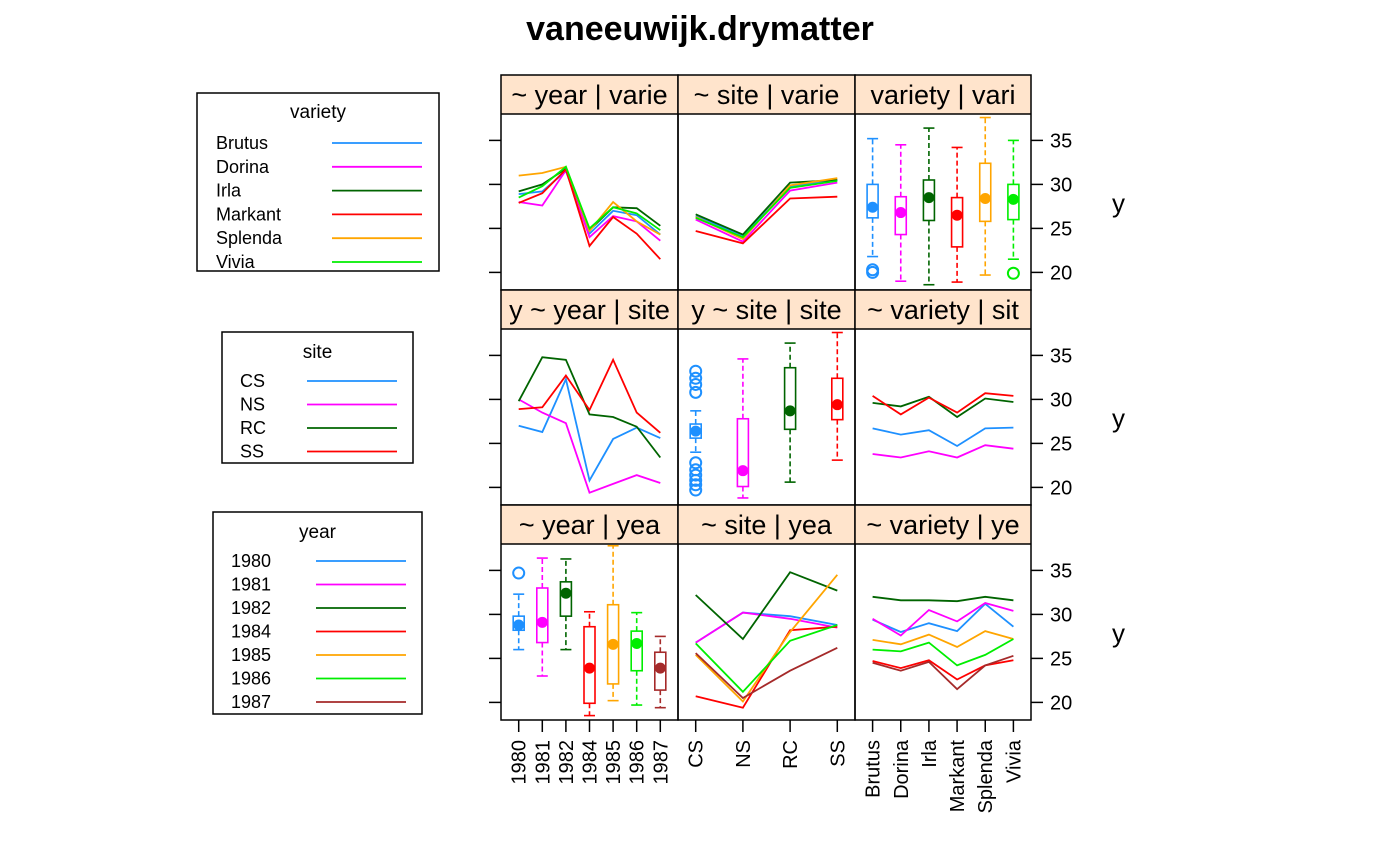 The image size is (1400, 866). Describe the element at coordinates (930, 753) in the screenshot. I see `x-tick-label: Irla` at that location.